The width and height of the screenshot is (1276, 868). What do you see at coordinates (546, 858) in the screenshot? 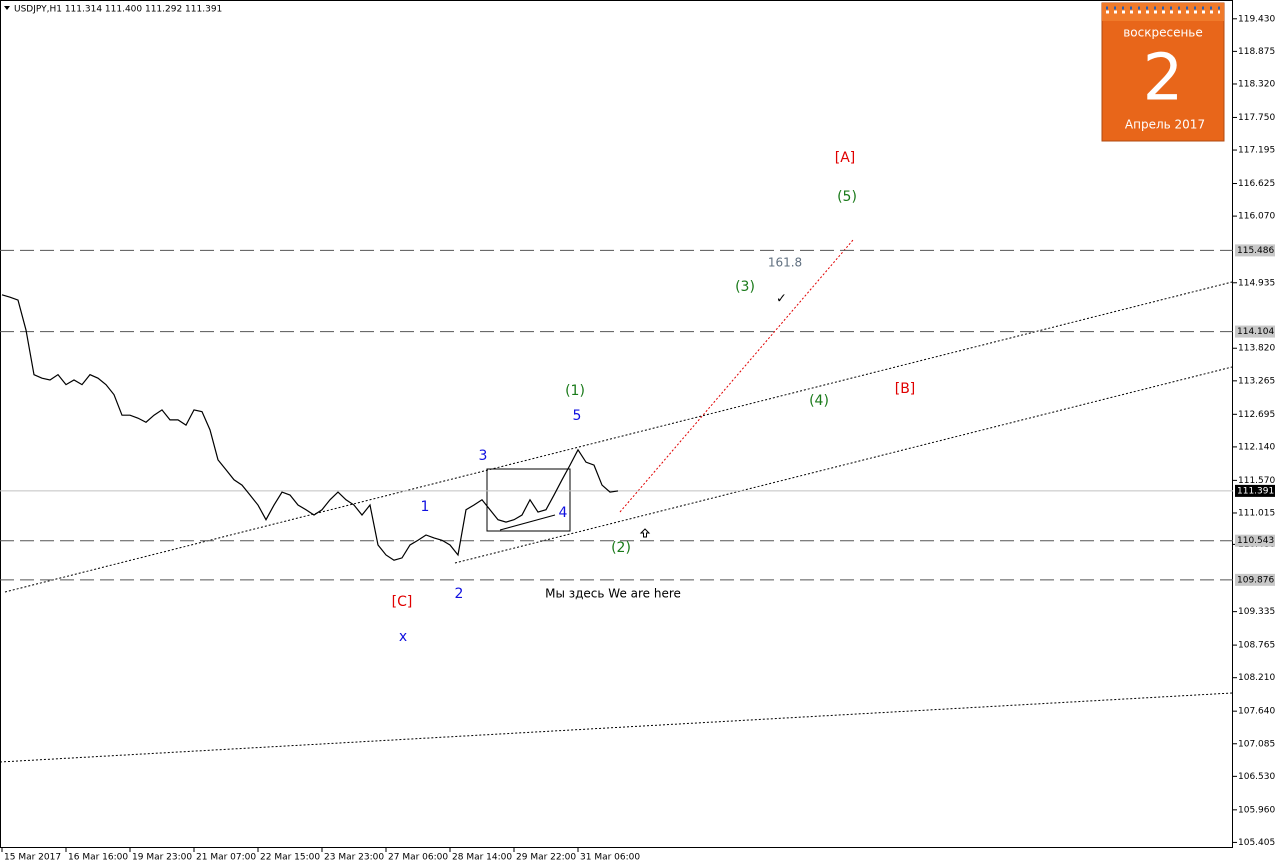
I see `x-tick-label: 29 Mar 22:00` at bounding box center [546, 858].